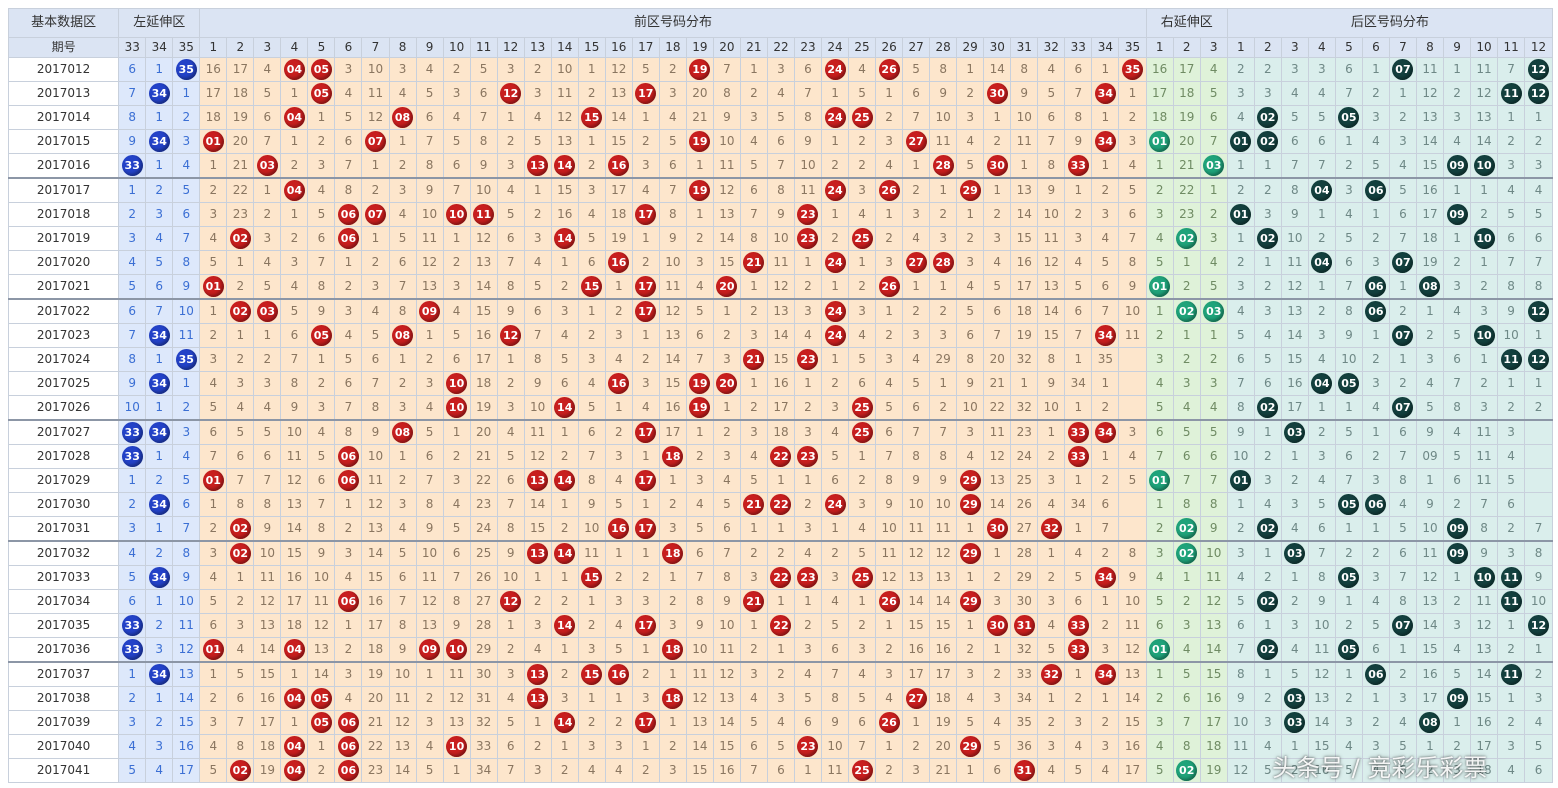 Image resolution: width=1558 pixels, height=788 pixels. What do you see at coordinates (1538, 456) in the screenshot?
I see `miss-count-cell` at bounding box center [1538, 456].